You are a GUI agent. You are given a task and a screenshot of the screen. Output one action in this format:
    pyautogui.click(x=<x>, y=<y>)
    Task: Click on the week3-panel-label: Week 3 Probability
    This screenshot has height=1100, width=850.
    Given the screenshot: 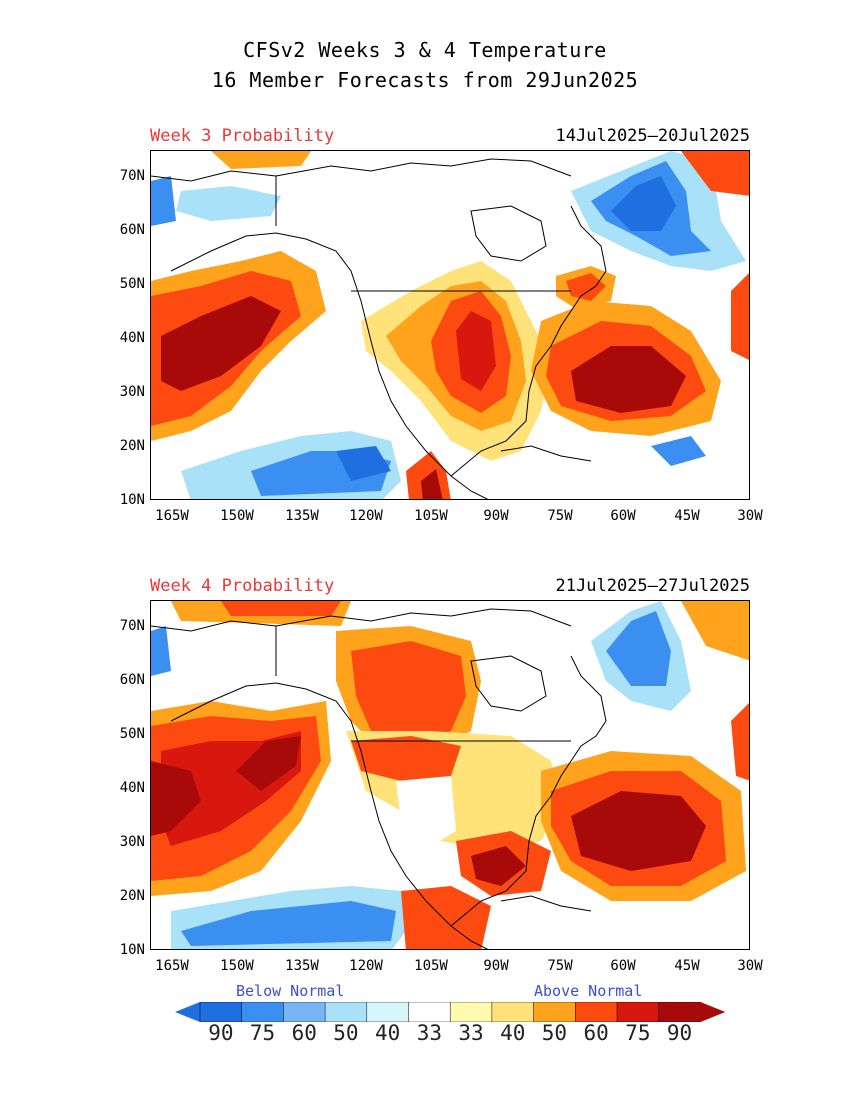 What is the action you would take?
    pyautogui.click(x=242, y=136)
    